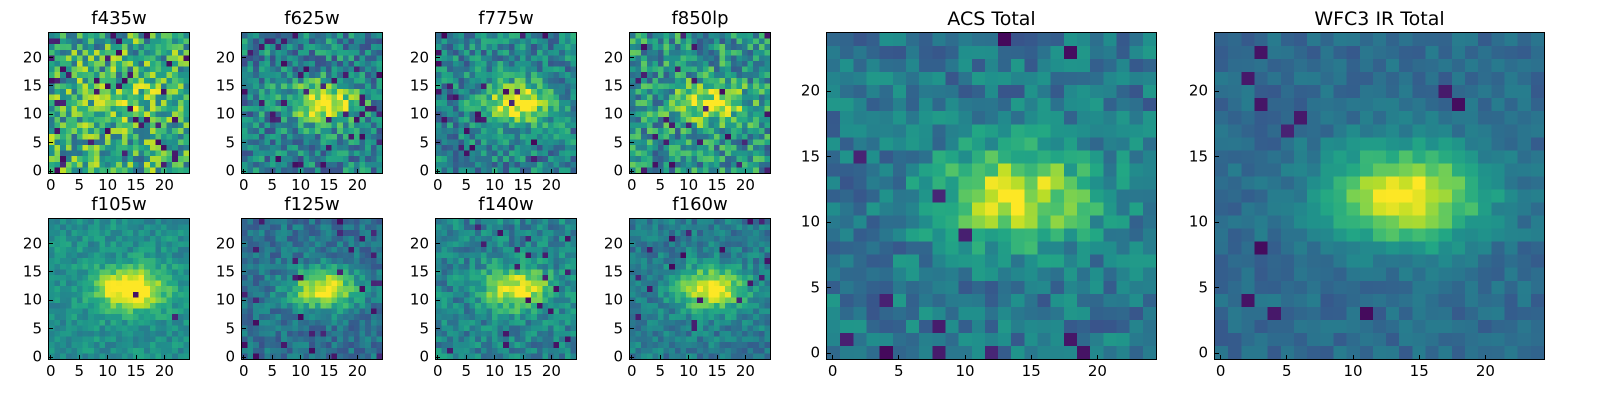 Image resolution: width=1600 pixels, height=400 pixels. What do you see at coordinates (312, 289) in the screenshot?
I see `image-f125w` at bounding box center [312, 289].